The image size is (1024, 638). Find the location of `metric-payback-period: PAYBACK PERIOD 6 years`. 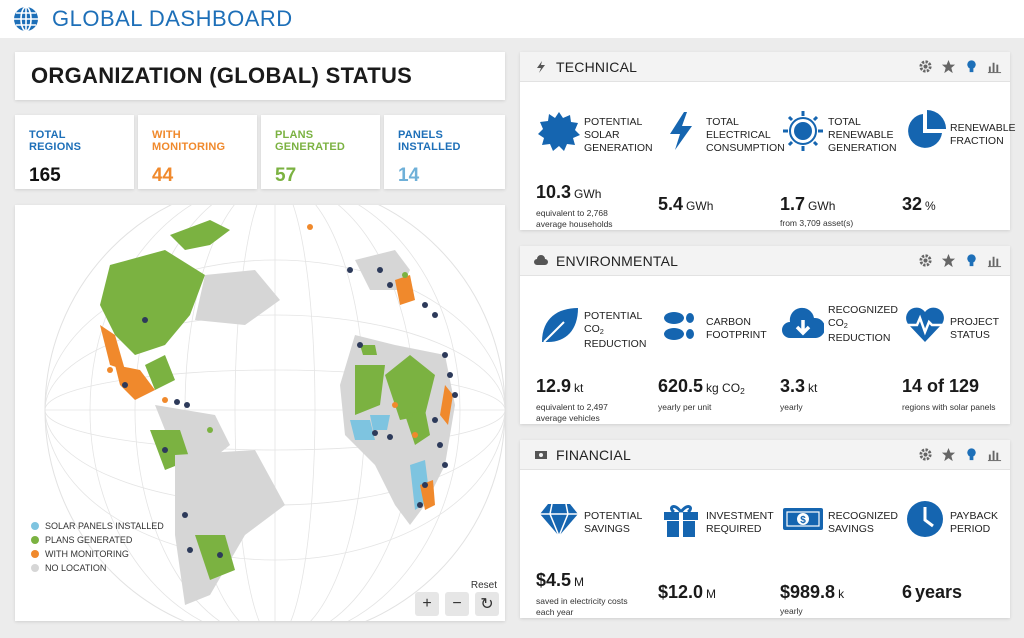

metric-payback-period: PAYBACK PERIOD 6 years is located at coordinates (947, 544).